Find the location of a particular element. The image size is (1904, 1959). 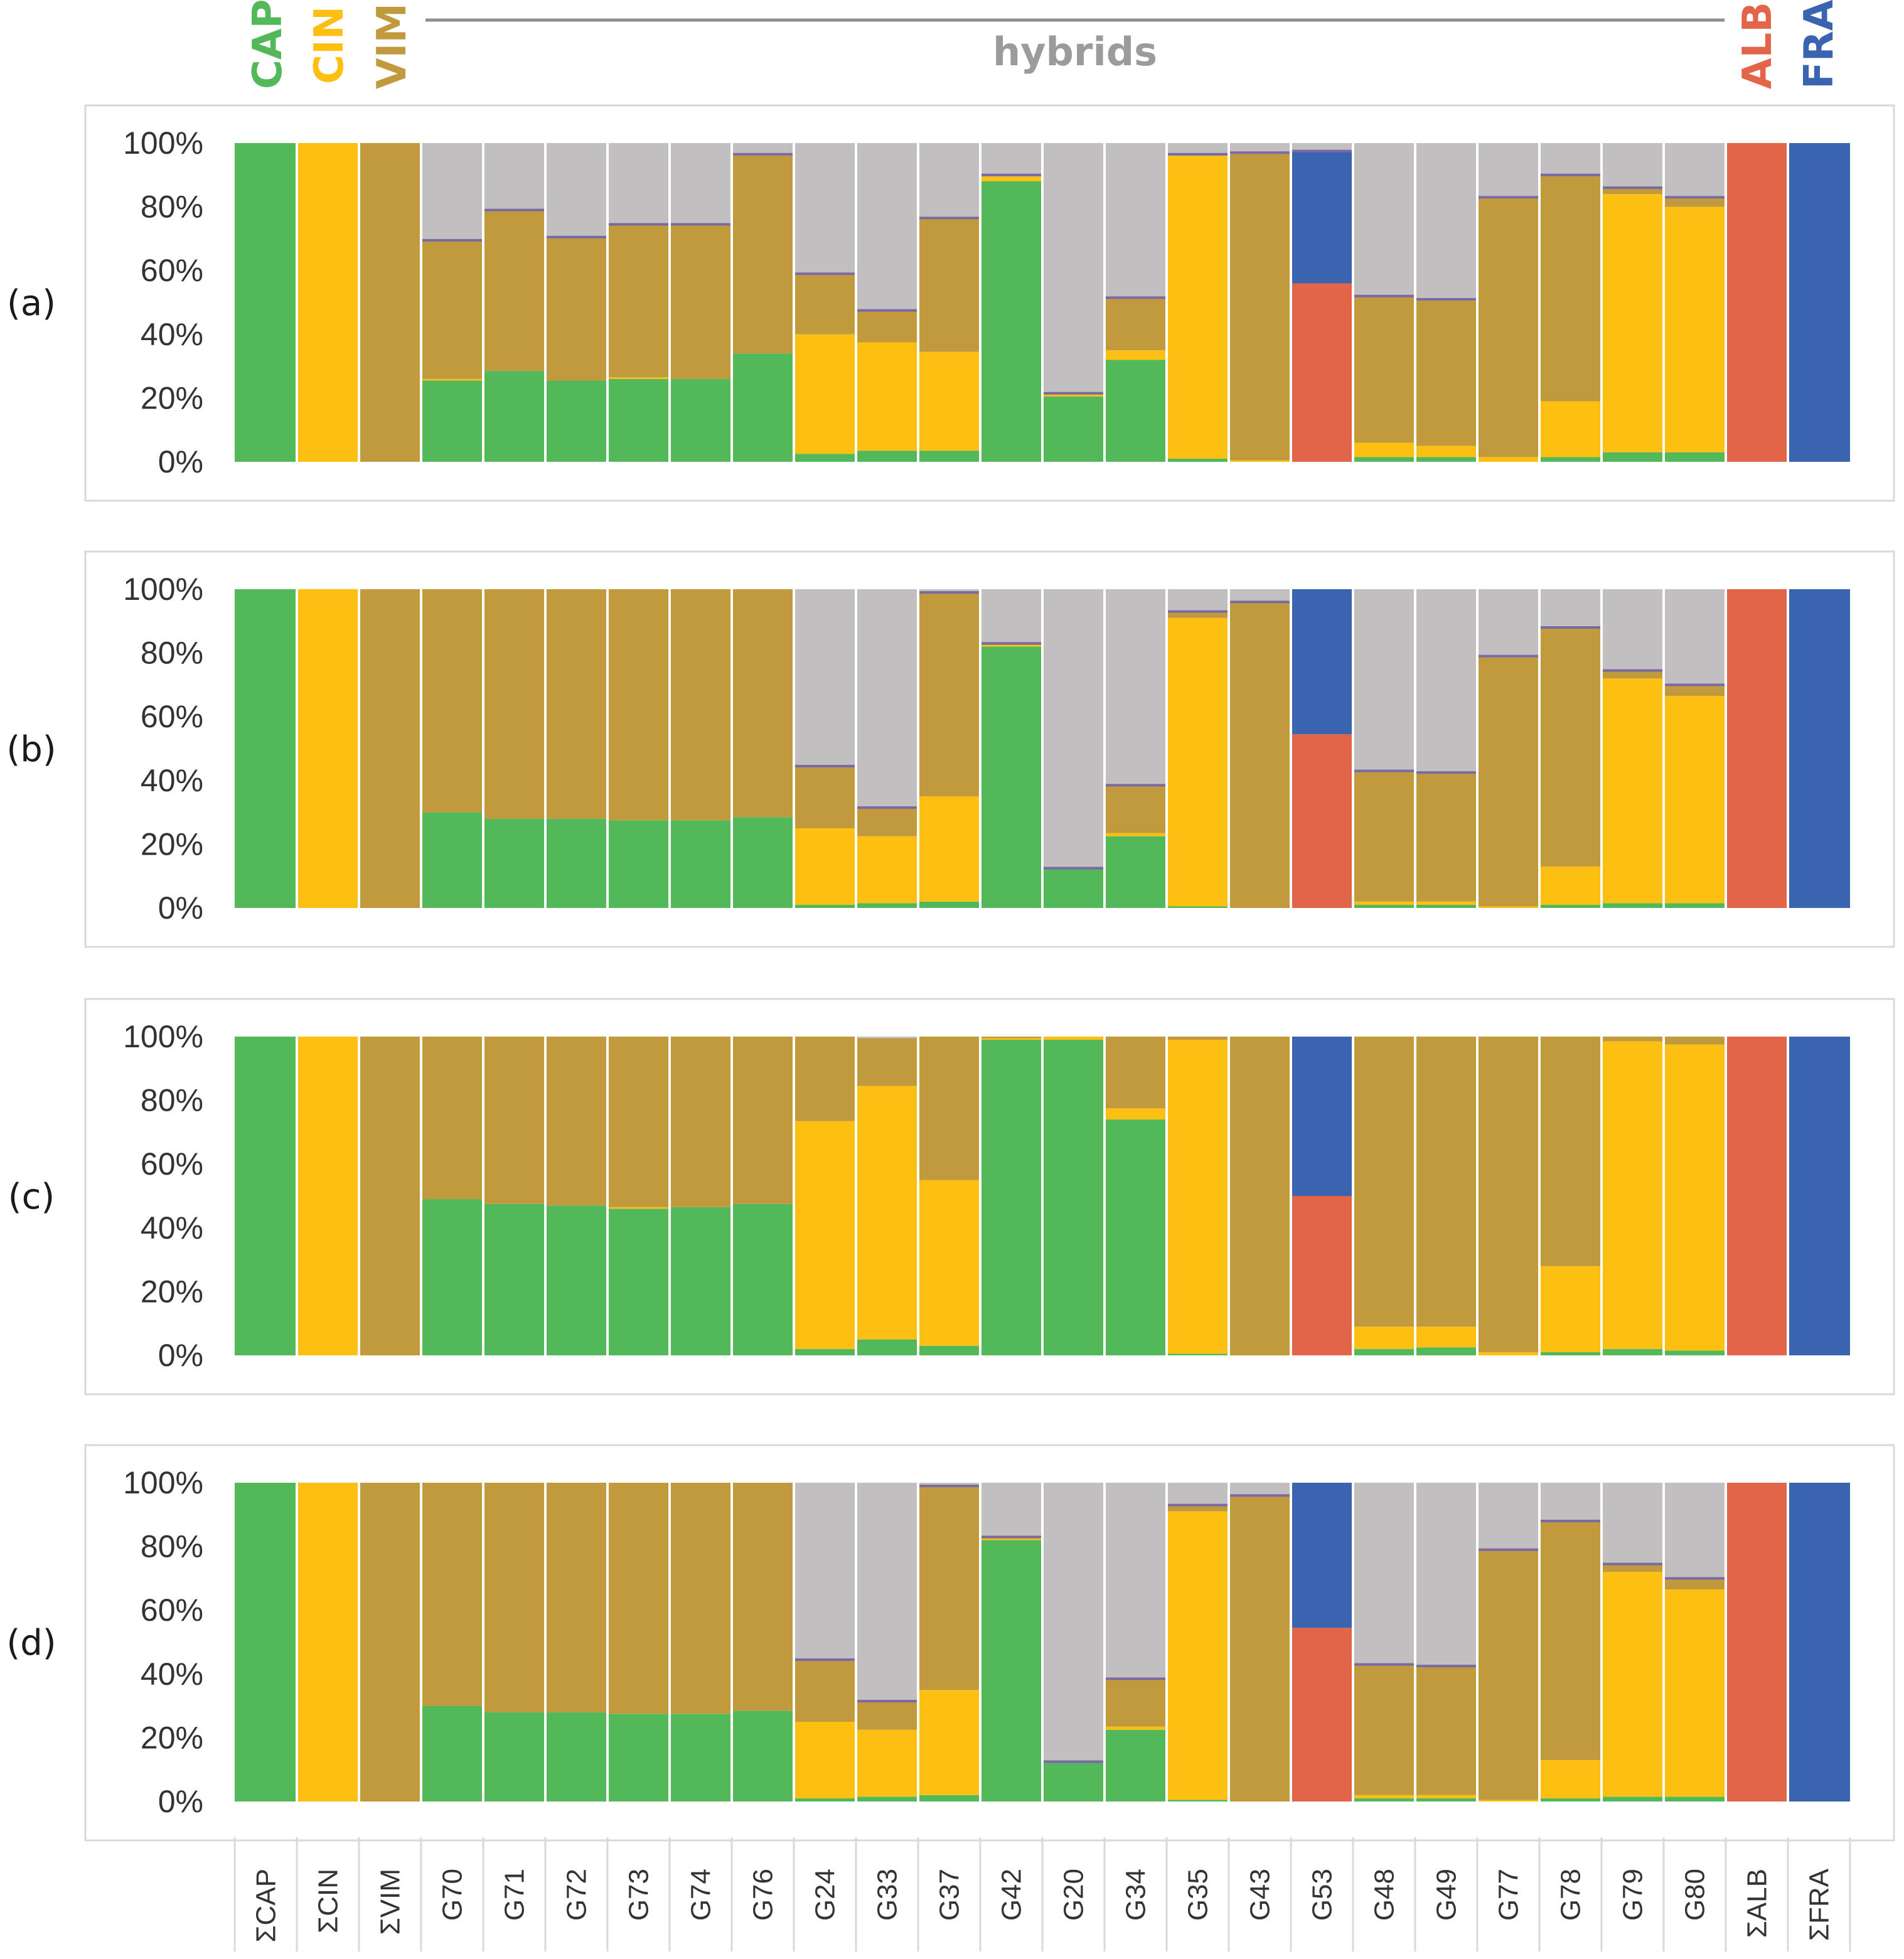

y-tick-label: 20% is located at coordinates (172, 844).